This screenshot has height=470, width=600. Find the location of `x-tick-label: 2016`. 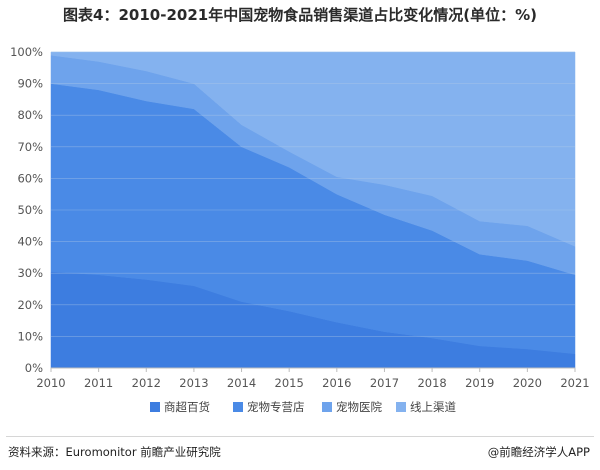

x-tick-label: 2016 is located at coordinates (336, 383).